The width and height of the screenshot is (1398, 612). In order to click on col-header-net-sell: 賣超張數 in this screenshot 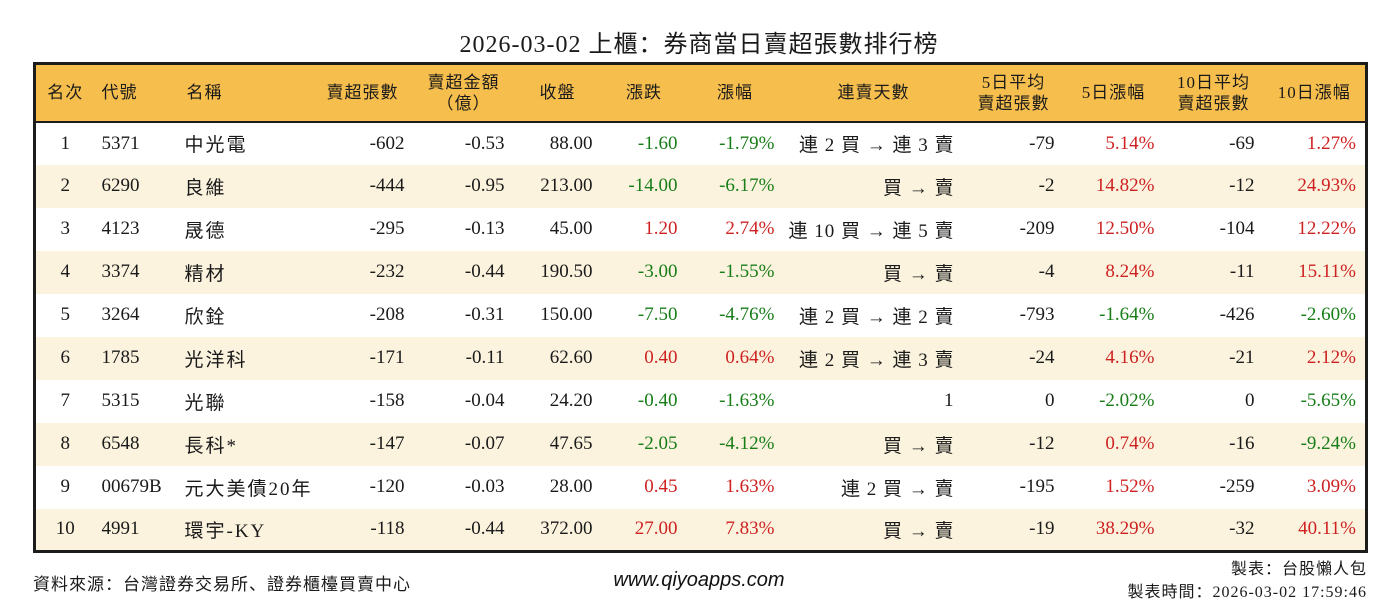, I will do `click(362, 93)`.